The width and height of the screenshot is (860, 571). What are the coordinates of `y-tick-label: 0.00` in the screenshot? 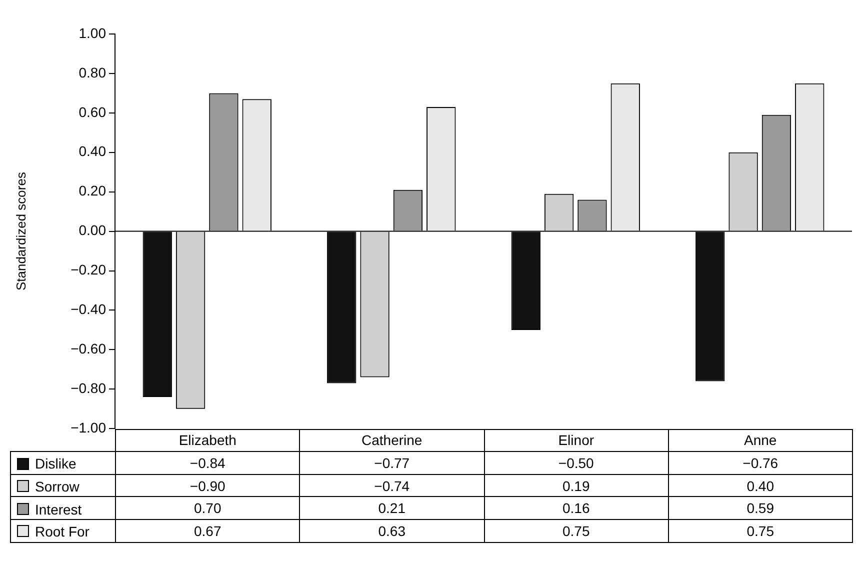 It's located at (92, 230).